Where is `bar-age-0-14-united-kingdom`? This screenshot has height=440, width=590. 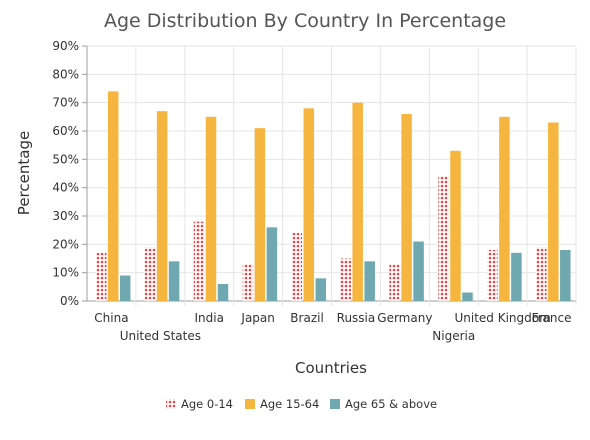
bar-age-0-14-united-kingdom is located at coordinates (492, 275).